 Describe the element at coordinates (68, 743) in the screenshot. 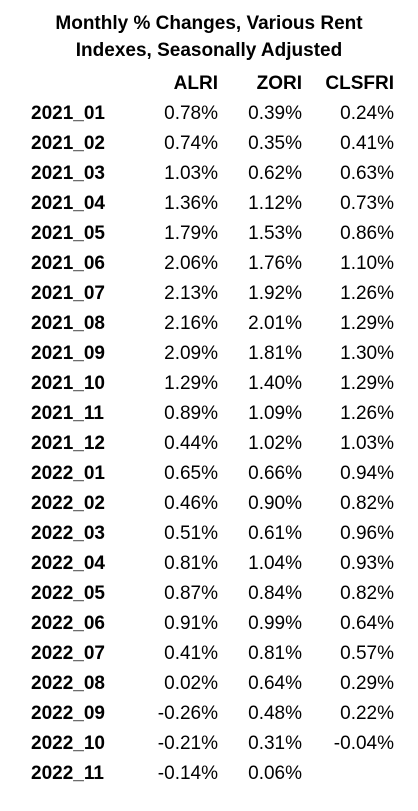

I see `row-date-label: 2022_10` at that location.